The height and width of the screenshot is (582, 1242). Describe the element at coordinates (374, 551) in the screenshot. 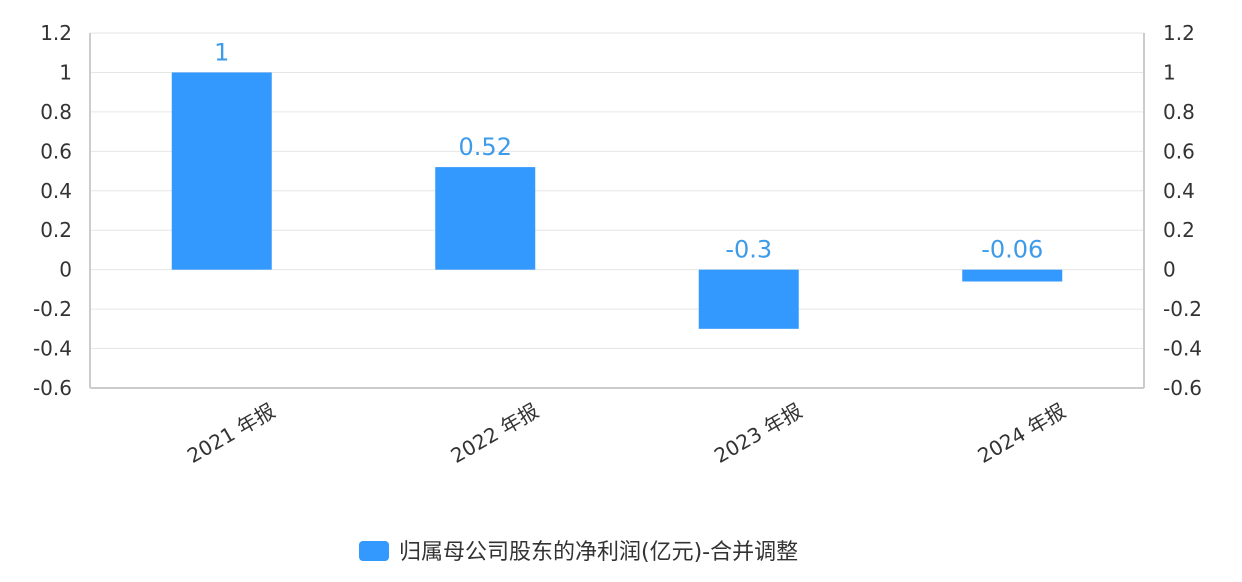

I see `legend-swatch` at that location.